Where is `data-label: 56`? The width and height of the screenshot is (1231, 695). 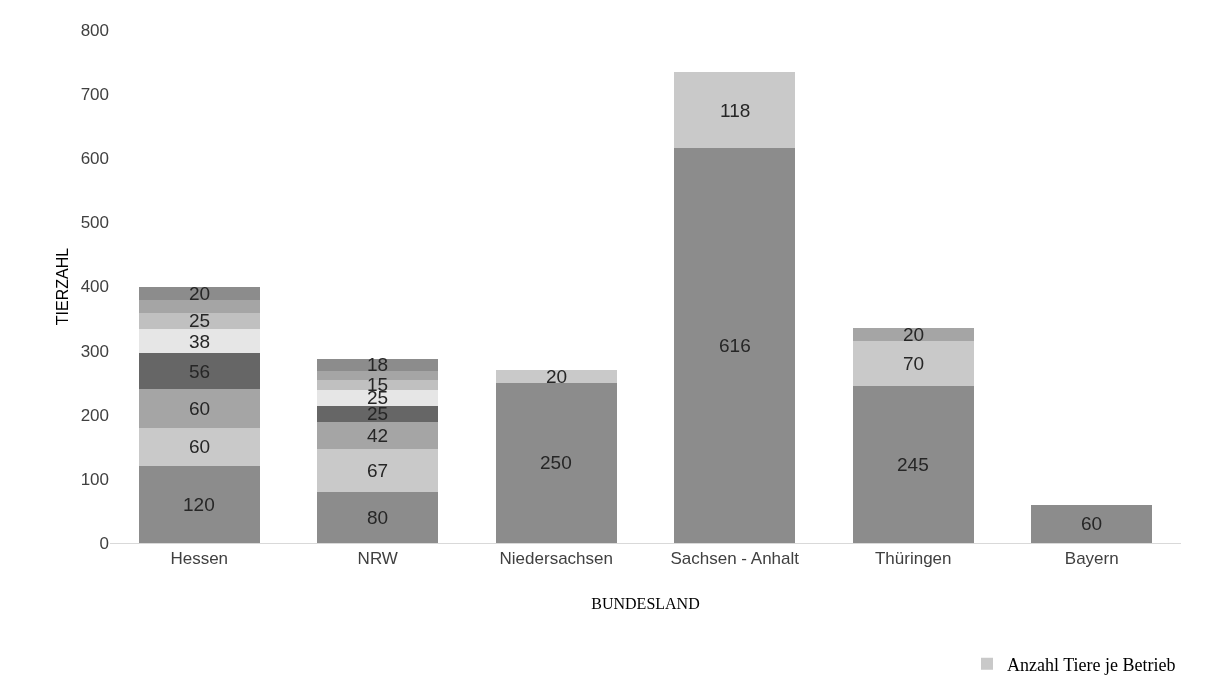 data-label: 56 is located at coordinates (200, 371).